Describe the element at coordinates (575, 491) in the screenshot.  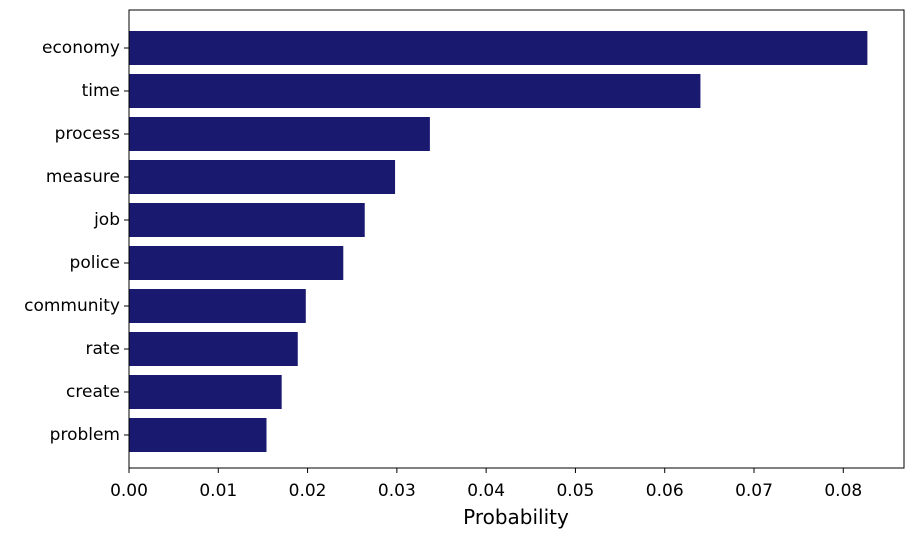
I see `x-tick-label: 0.05` at that location.